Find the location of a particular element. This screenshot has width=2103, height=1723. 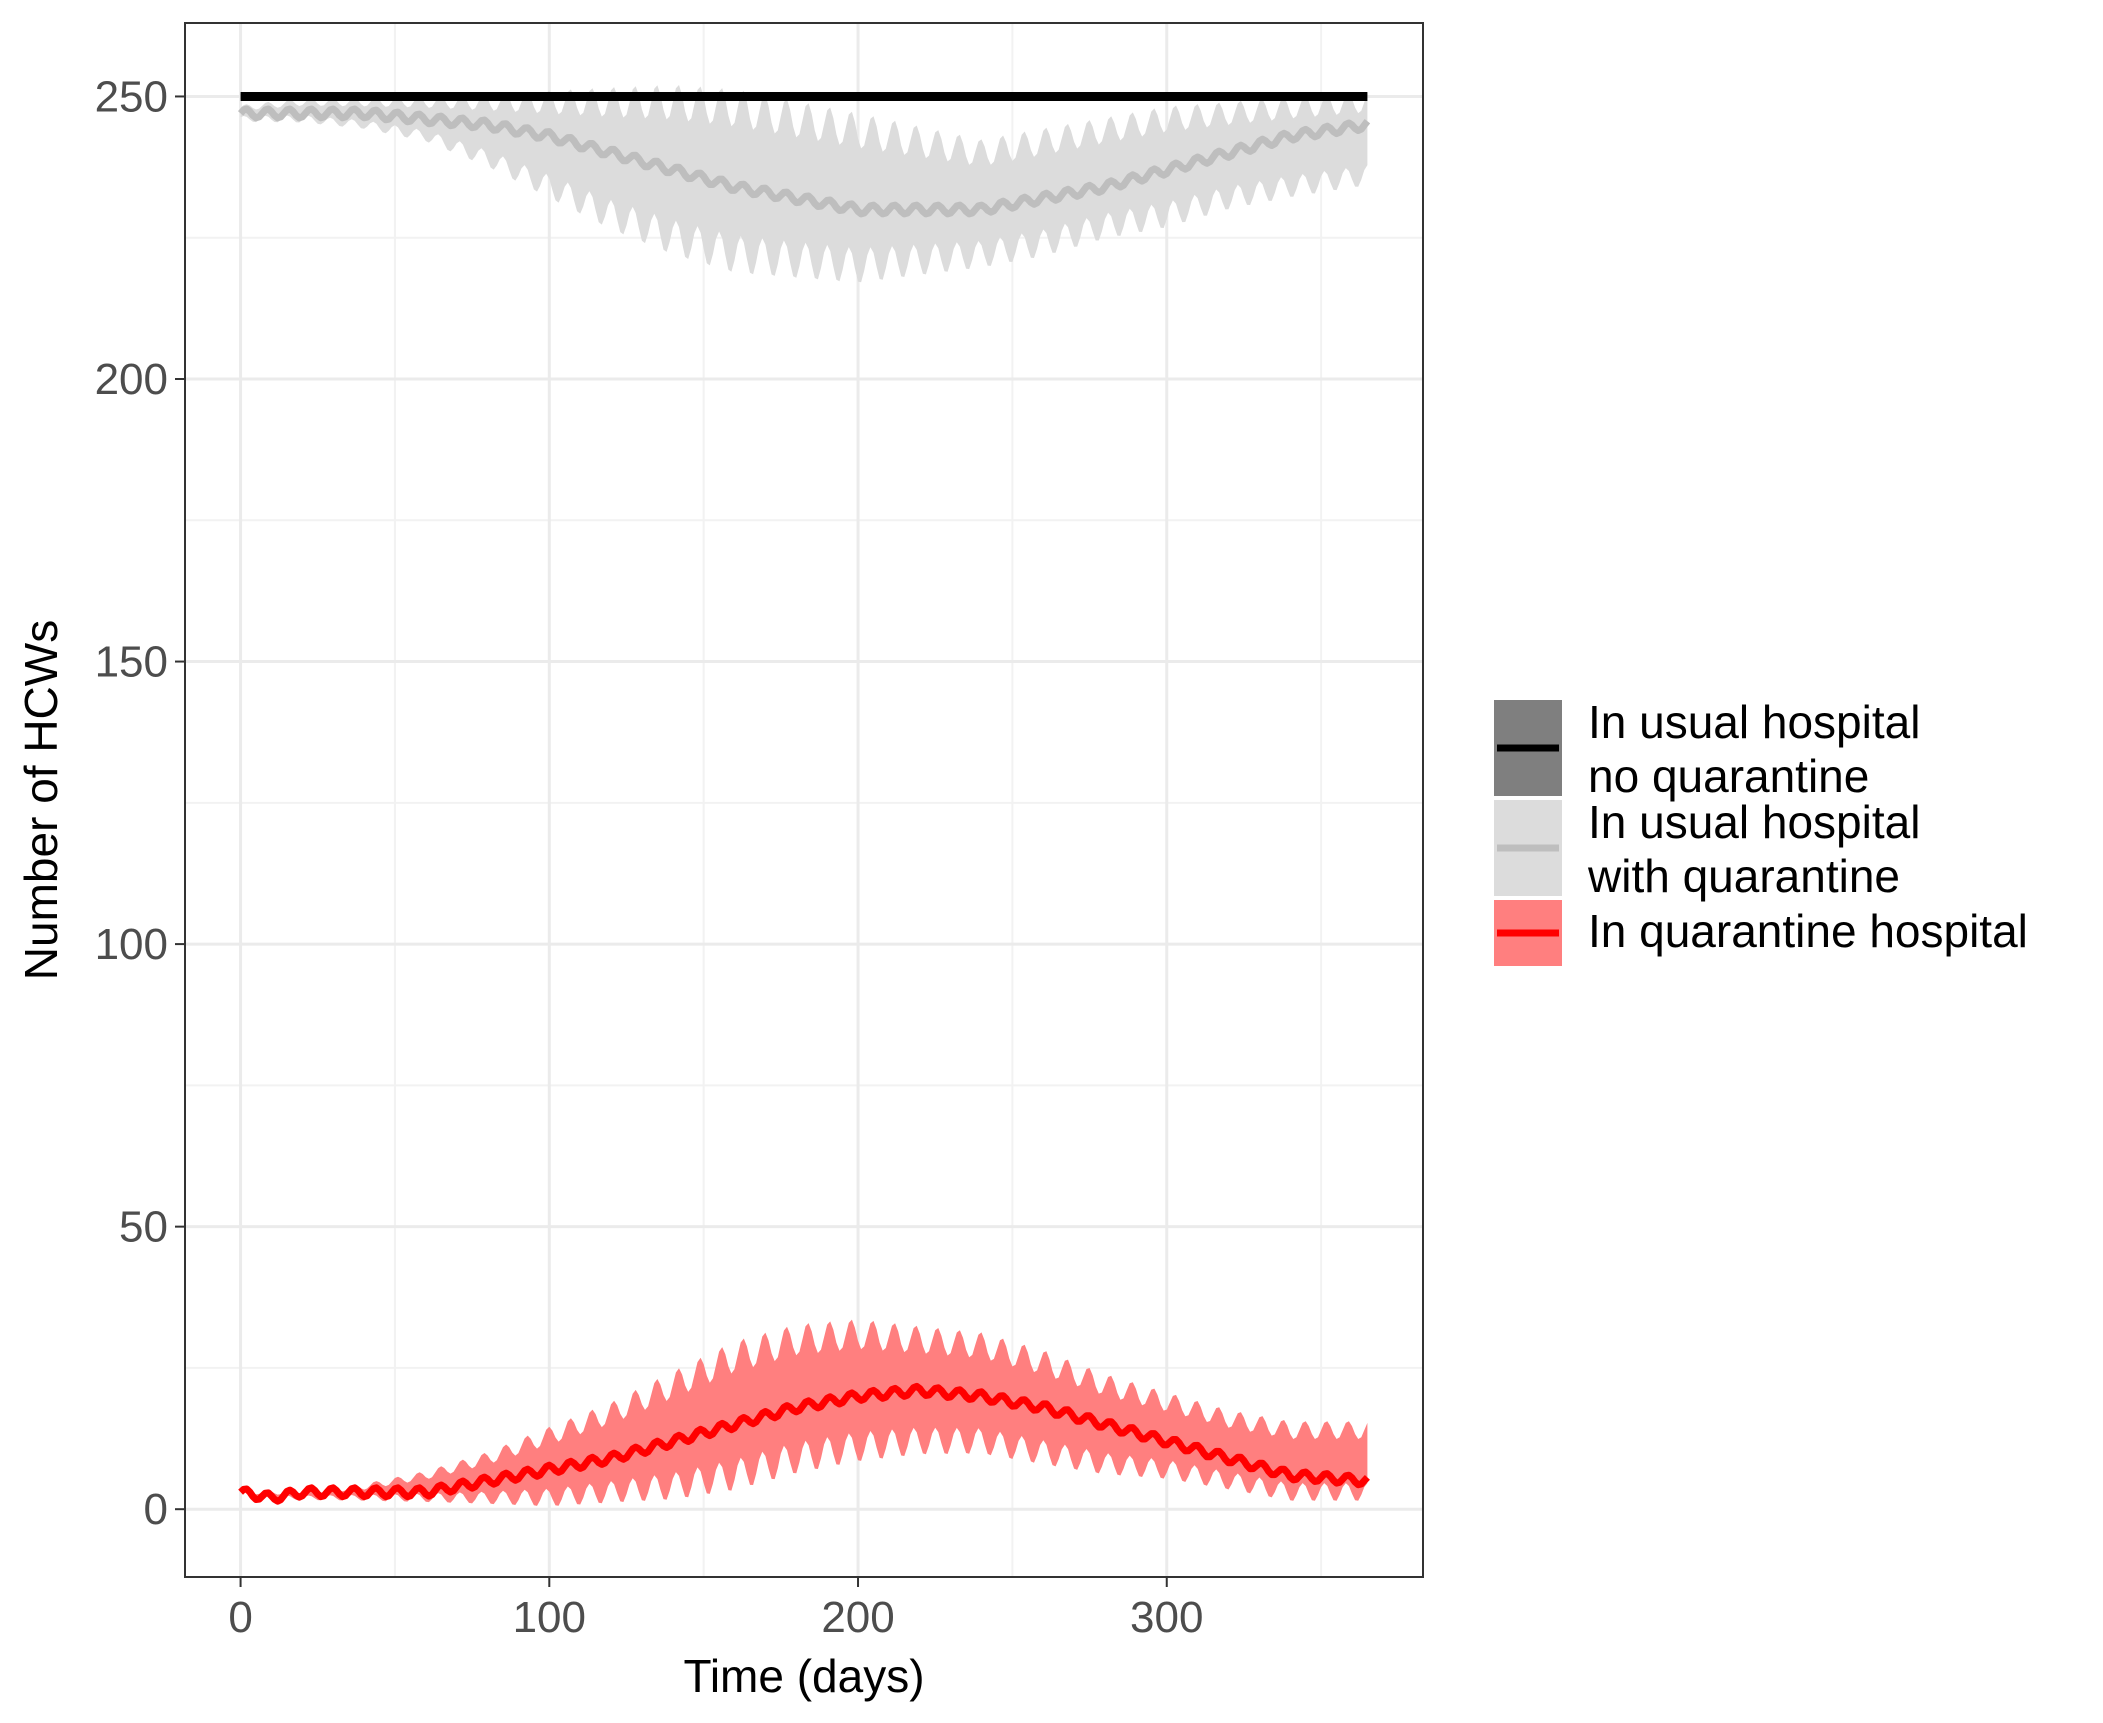

legend-label: In usual hospital with quarantine is located at coordinates (1753, 849).